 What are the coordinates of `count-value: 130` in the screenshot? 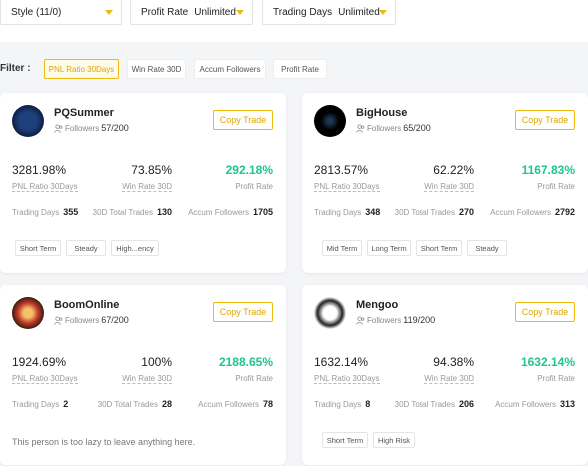 It's located at (164, 212).